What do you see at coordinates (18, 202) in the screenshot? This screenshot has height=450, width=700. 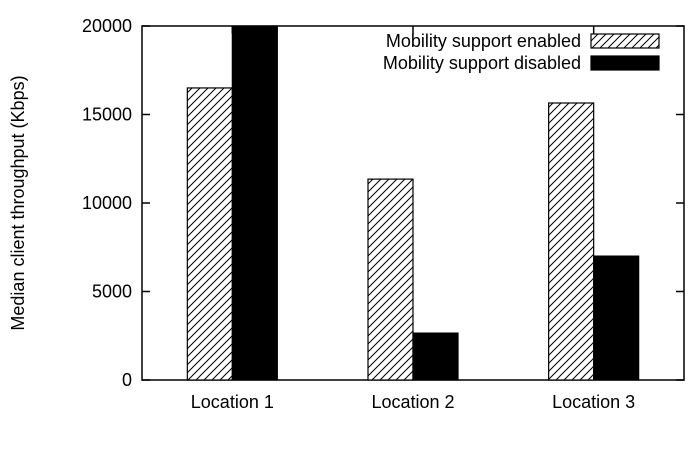 I see `y-axis-title: Median client throughput (Kbps)` at bounding box center [18, 202].